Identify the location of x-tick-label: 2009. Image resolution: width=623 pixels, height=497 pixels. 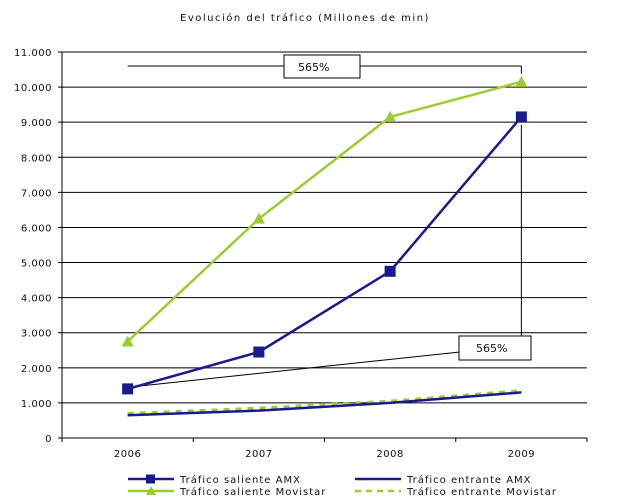
(521, 454).